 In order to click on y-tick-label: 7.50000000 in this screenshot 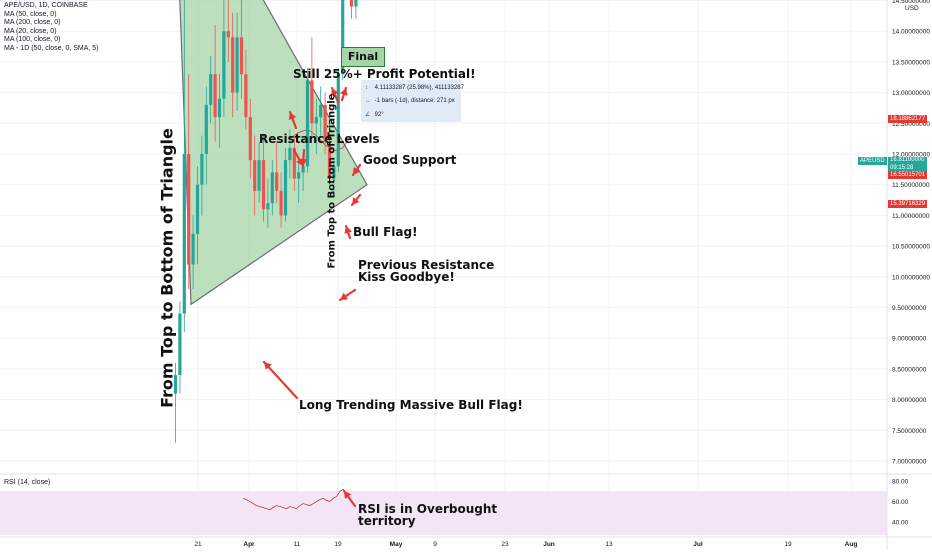, I will do `click(909, 431)`.